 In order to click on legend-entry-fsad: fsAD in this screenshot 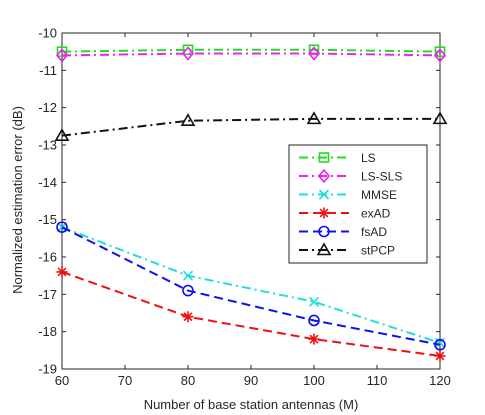, I will do `click(343, 232)`.